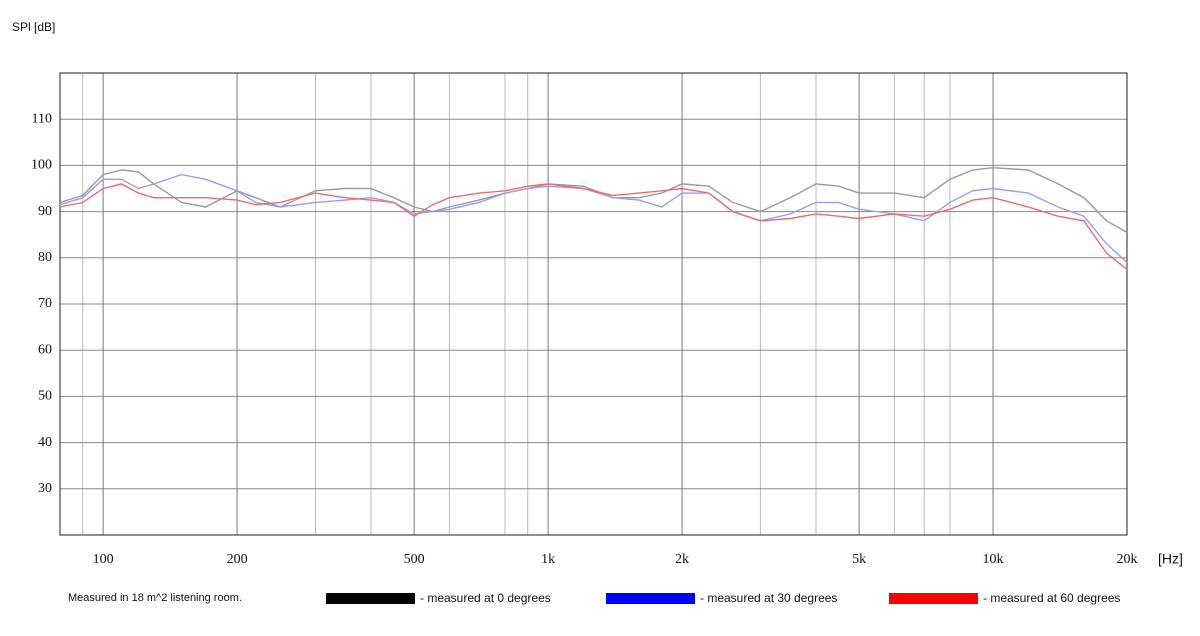  Describe the element at coordinates (45, 211) in the screenshot. I see `y-tick-label: 90` at that location.